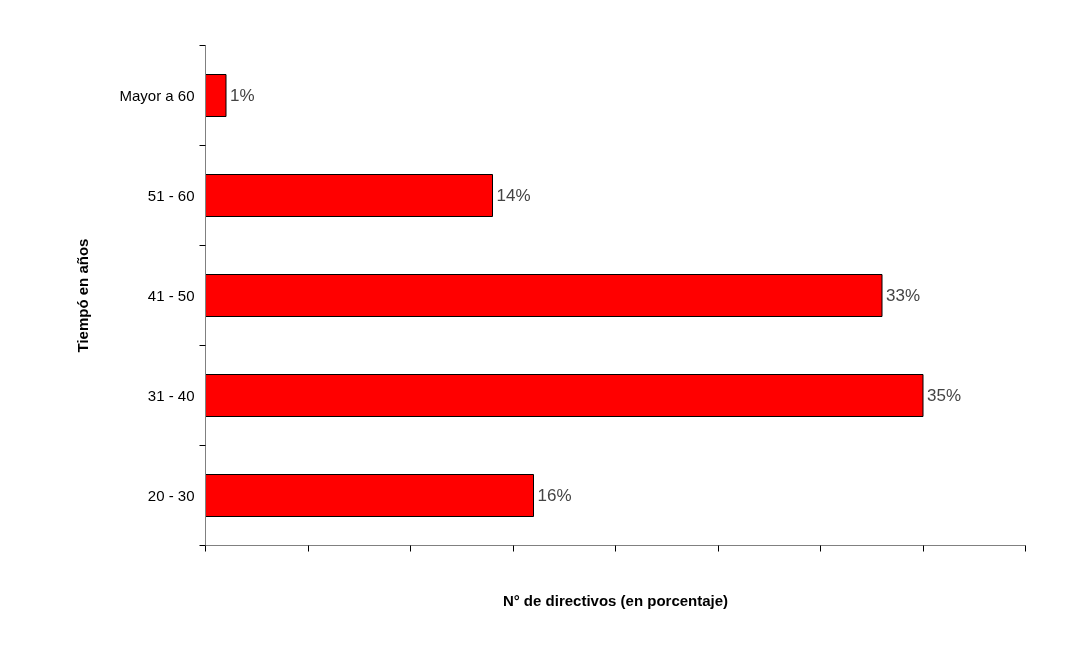 The width and height of the screenshot is (1068, 659). I want to click on y-tick-label: 41 - 50, so click(171, 295).